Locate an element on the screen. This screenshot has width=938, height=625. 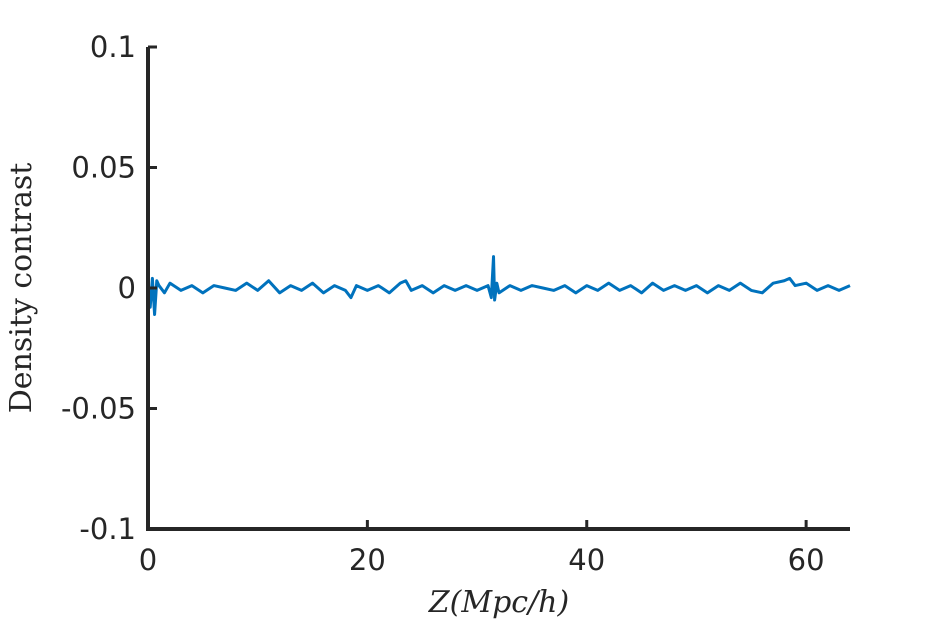
y-tick-label: 0.1 is located at coordinates (113, 47).